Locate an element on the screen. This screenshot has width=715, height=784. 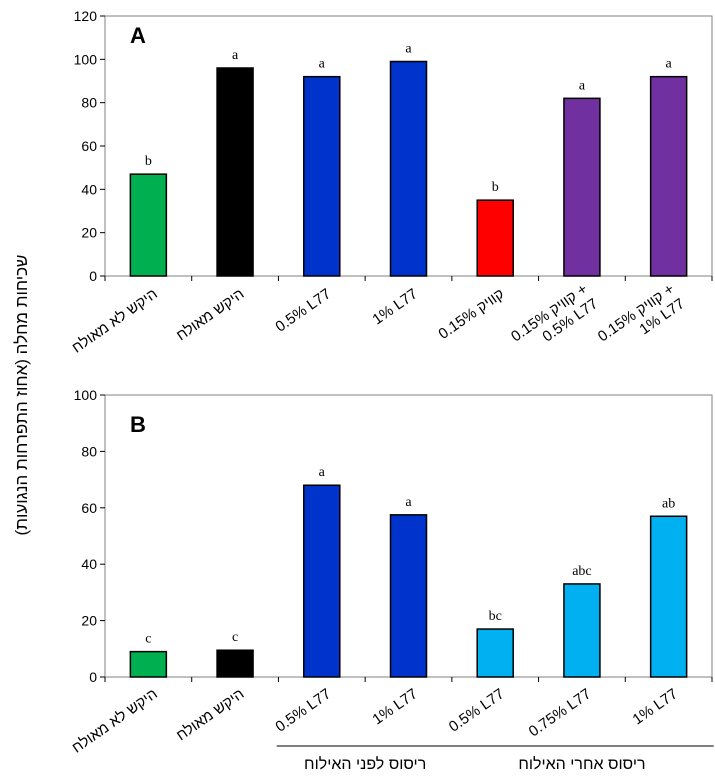
panel-b-label: B is located at coordinates (138, 424).